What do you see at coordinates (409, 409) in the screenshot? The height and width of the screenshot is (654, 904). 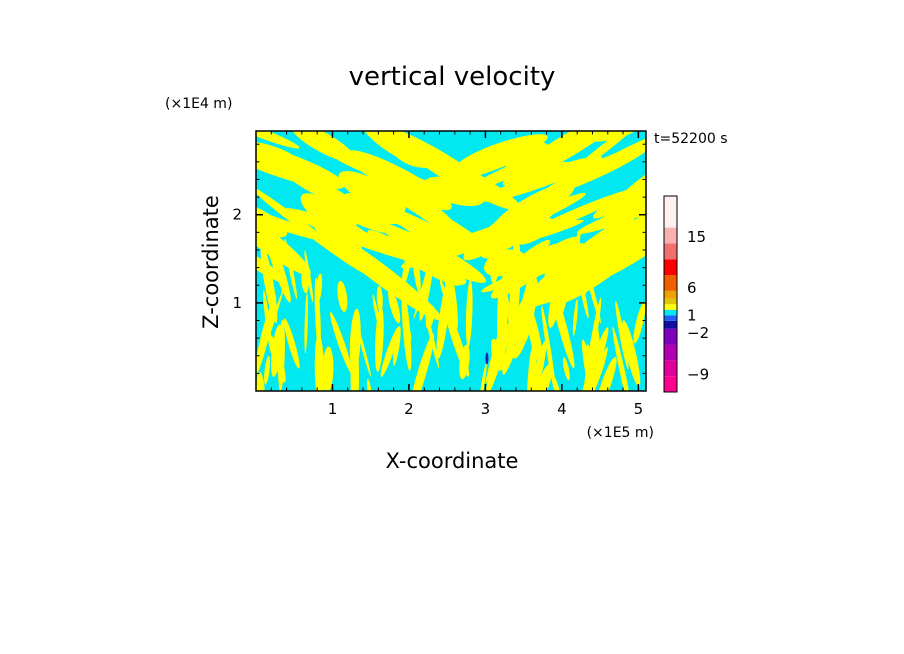 I see `x-tick-label: 2` at bounding box center [409, 409].